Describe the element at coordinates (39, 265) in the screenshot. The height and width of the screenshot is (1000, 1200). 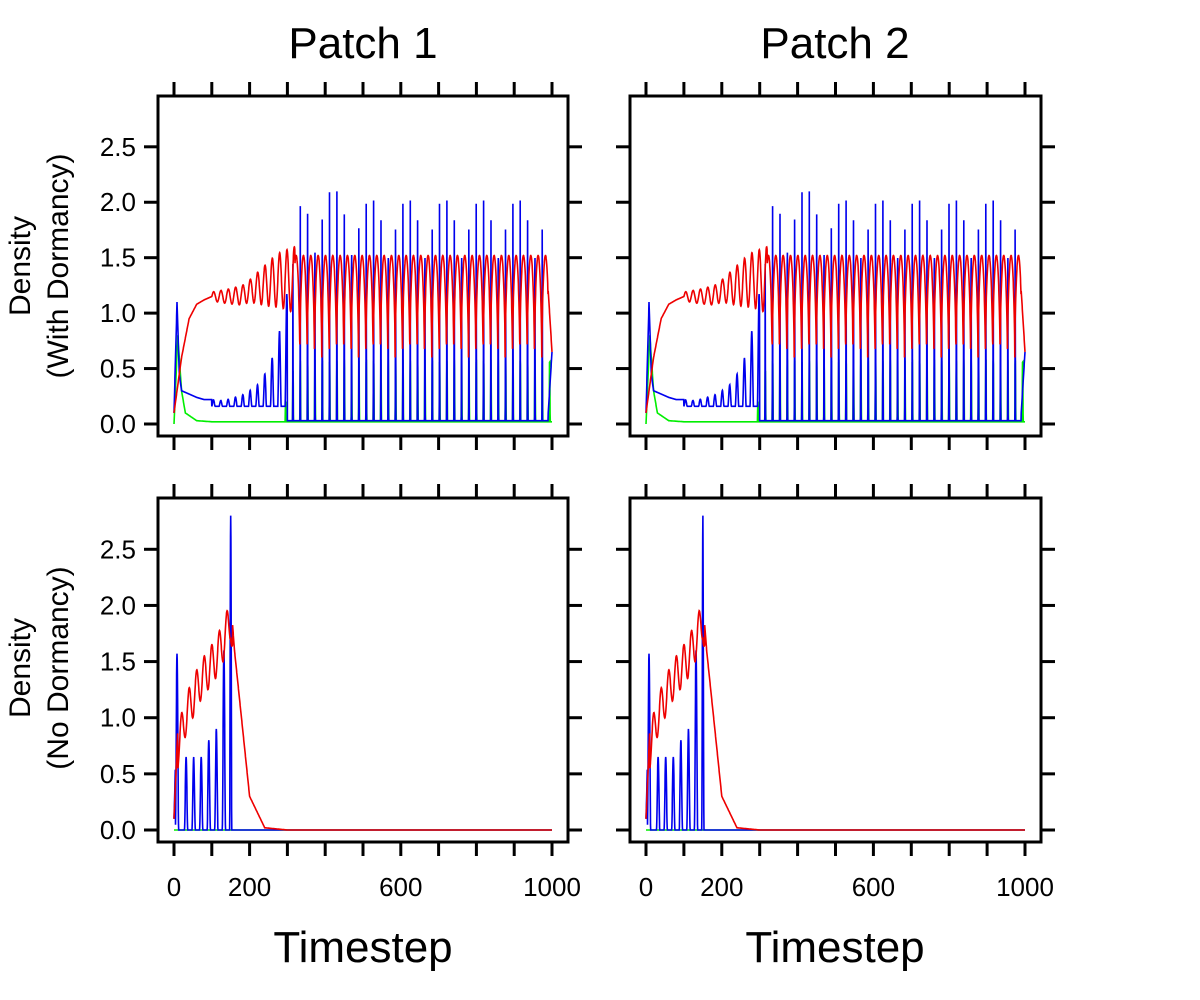
I see `row-label-with-dormancy: Density (With Dormancy)` at that location.